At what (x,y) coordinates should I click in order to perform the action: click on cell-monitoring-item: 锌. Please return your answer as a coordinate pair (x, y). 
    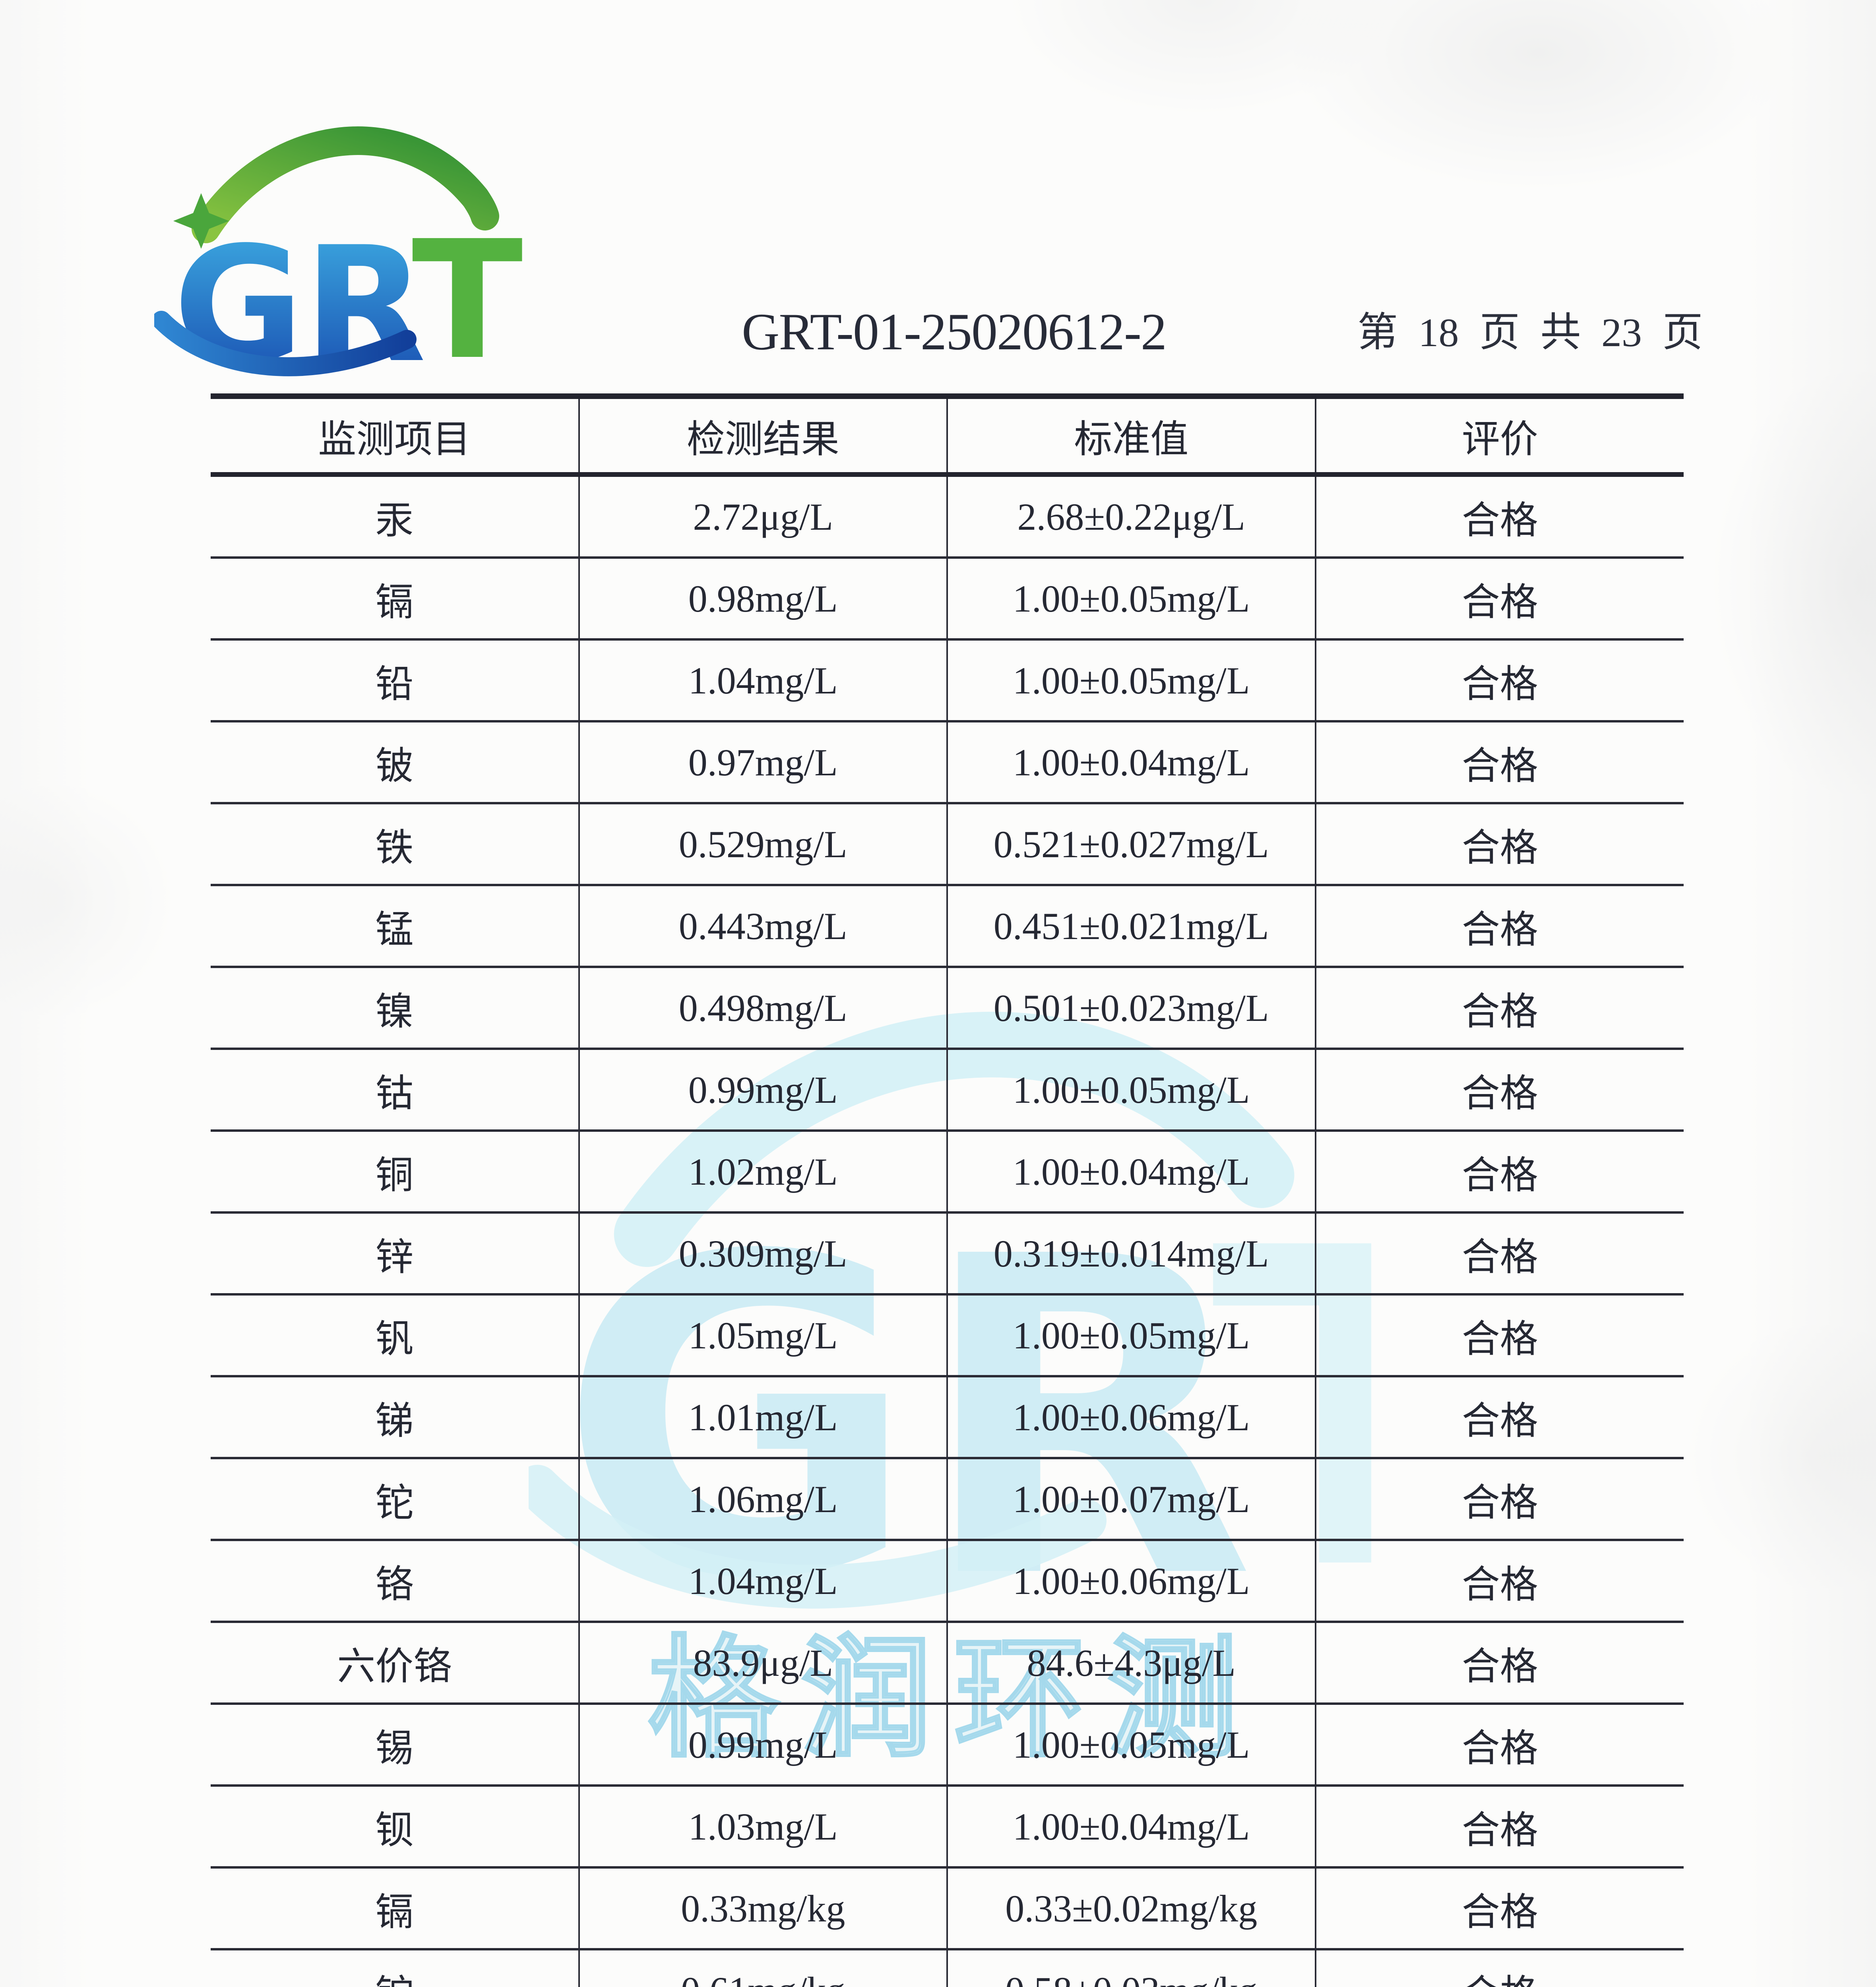
    Looking at the image, I should click on (395, 1254).